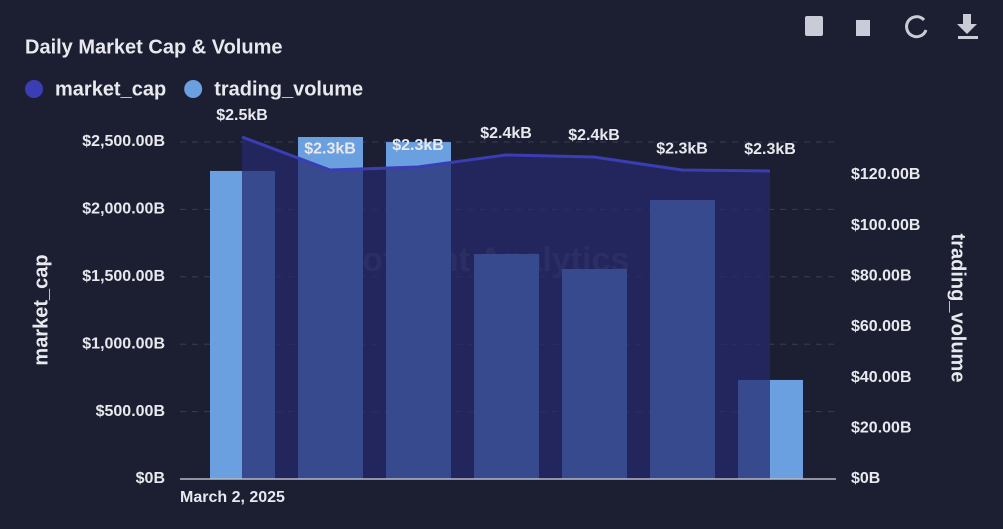 This screenshot has height=529, width=1003. What do you see at coordinates (242, 115) in the screenshot?
I see `data-label: $2.5kB` at bounding box center [242, 115].